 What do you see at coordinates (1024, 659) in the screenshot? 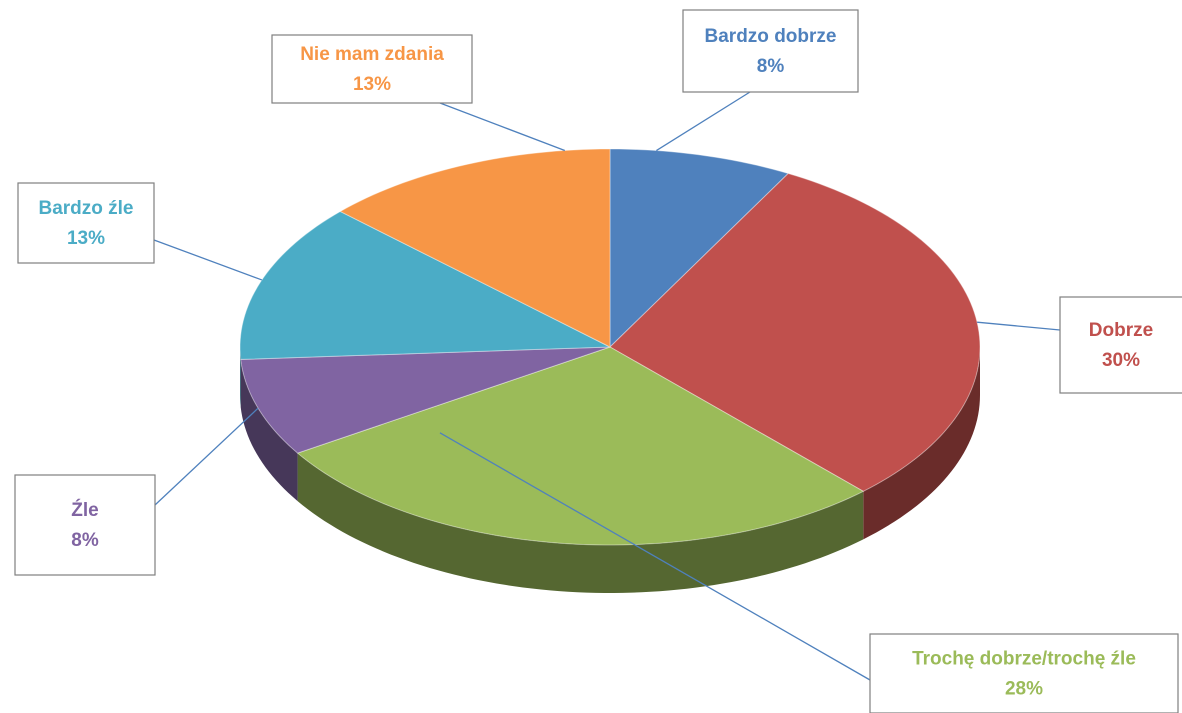
I see `category-label: Trochę dobrze/trochę źle` at bounding box center [1024, 659].